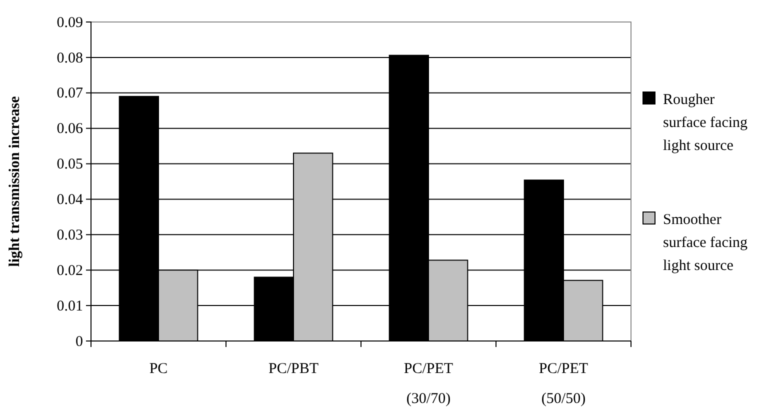  I want to click on y-tick-label: 0.01, so click(69, 306).